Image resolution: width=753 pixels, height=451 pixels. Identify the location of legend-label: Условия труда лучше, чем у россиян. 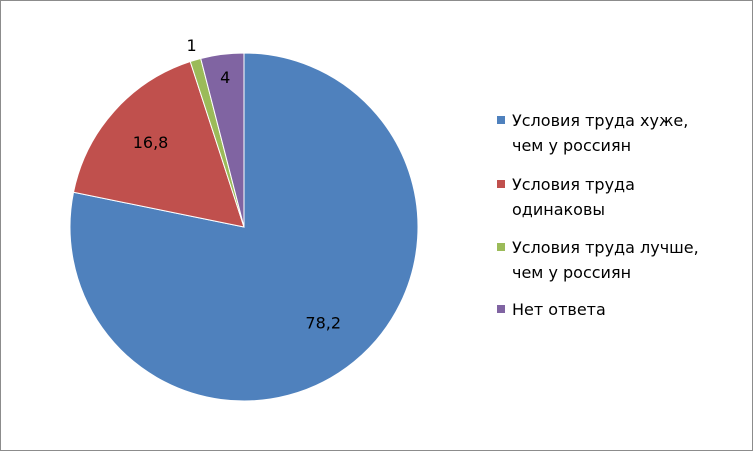
(605, 260).